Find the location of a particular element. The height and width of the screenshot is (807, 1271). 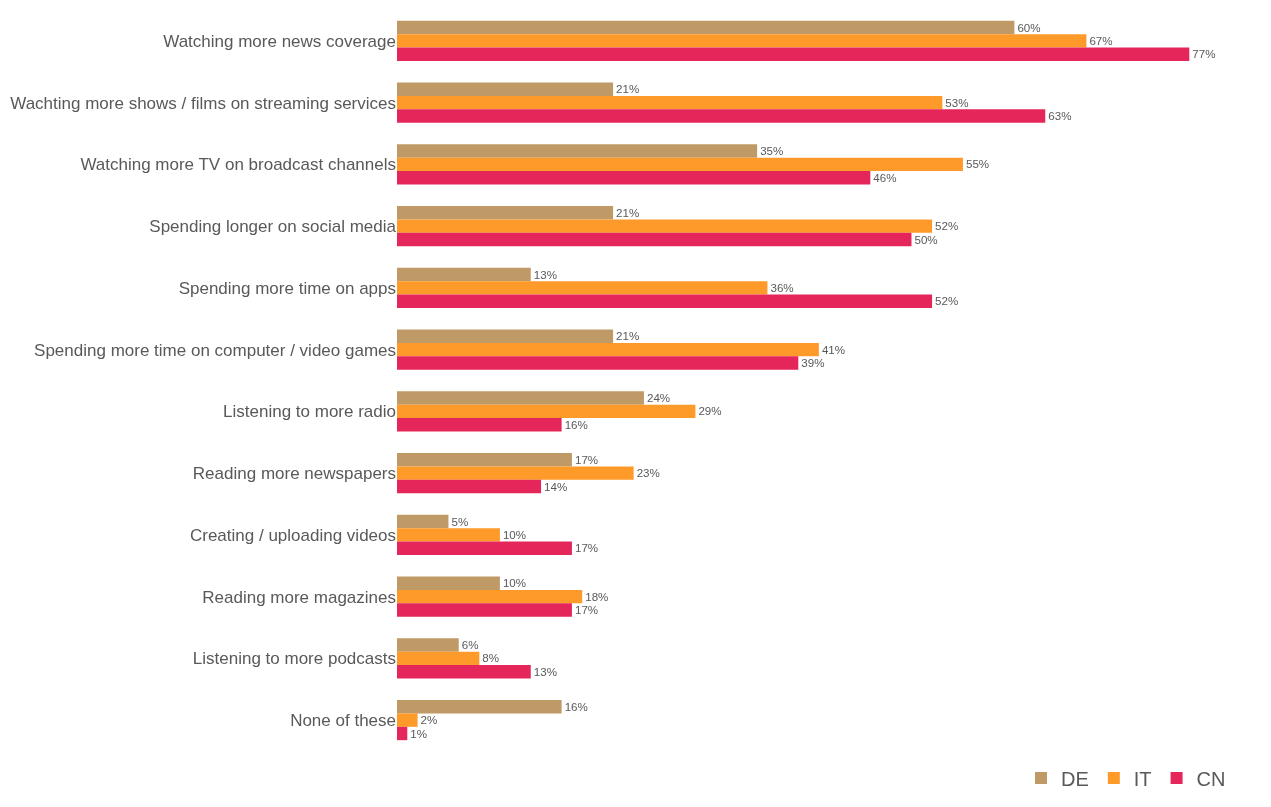

legend-label: CN is located at coordinates (1211, 778).